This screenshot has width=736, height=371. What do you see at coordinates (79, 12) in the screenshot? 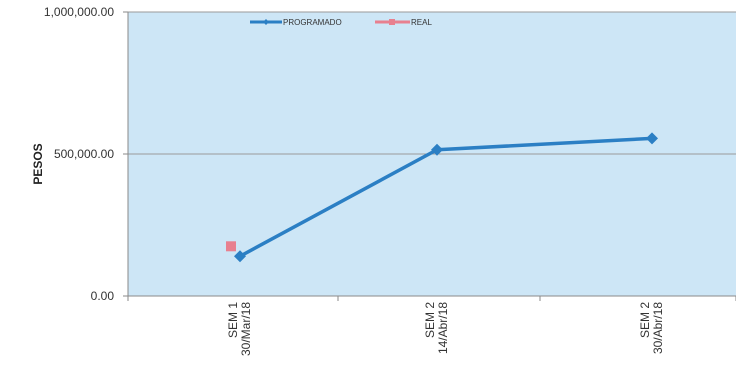
I see `y-tick-label: 1,000,000.00` at bounding box center [79, 12].